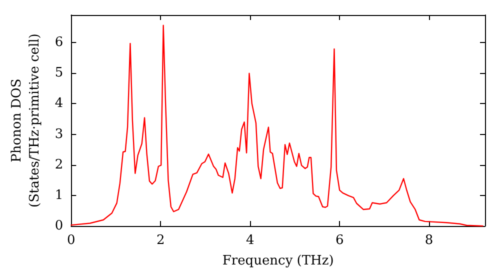 The image size is (500, 280). Describe the element at coordinates (26, 120) in the screenshot. I see `y-axis-title: Phonon DOS (States/THz·primitive cell)` at that location.